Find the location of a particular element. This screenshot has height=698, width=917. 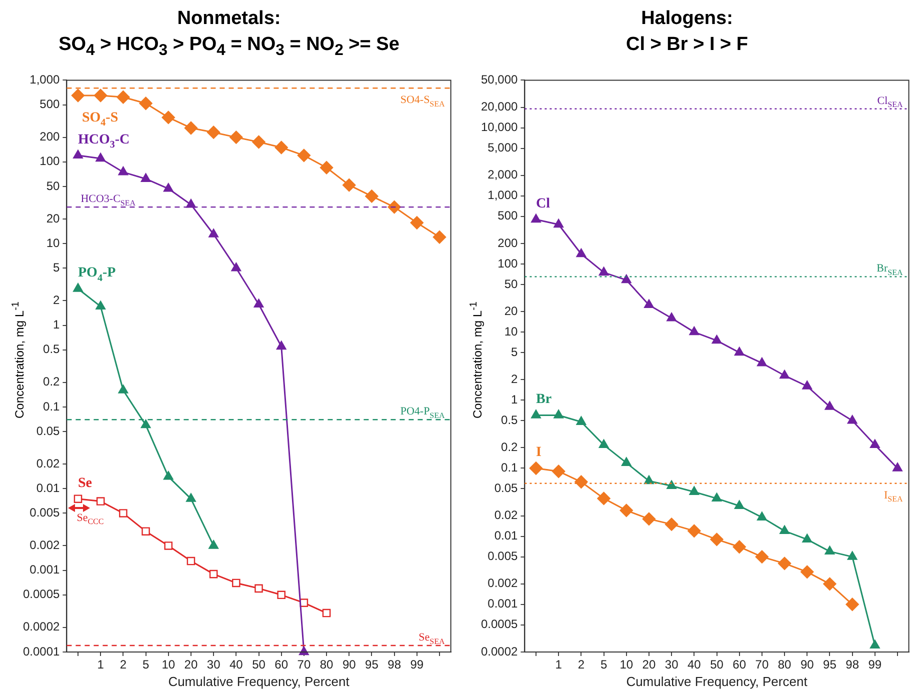

chart-title: Nonmetals: SO$_{4}$ > HCO$_{3}$ > PO$_{4}$ = NO$_{3}$ = NO$_{2}$ >= Se is located at coordinates (229, 33).